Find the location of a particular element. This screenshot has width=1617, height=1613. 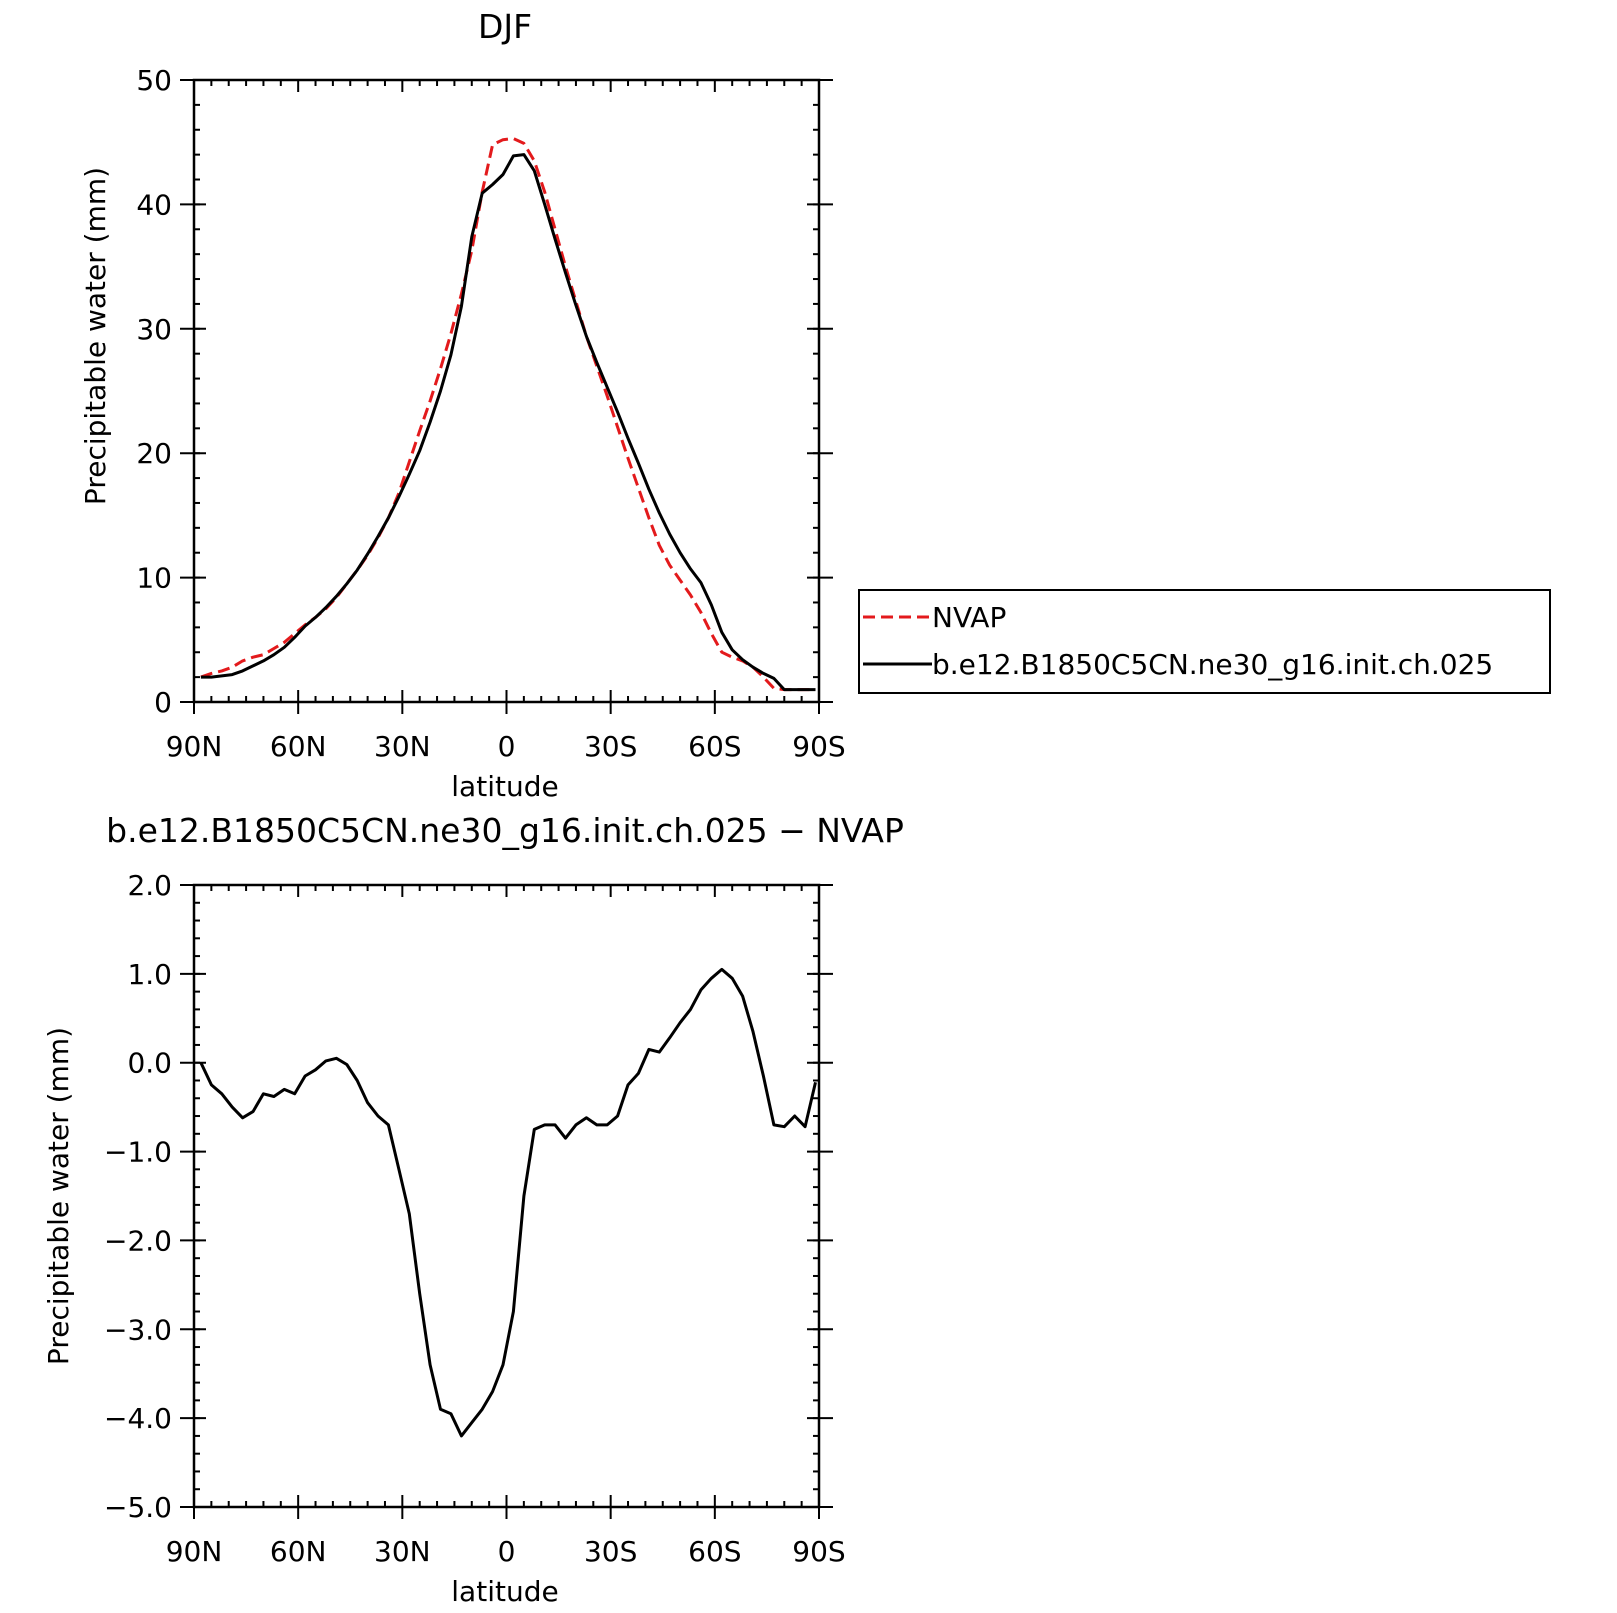

y-tick-label: 20 is located at coordinates (154, 453).